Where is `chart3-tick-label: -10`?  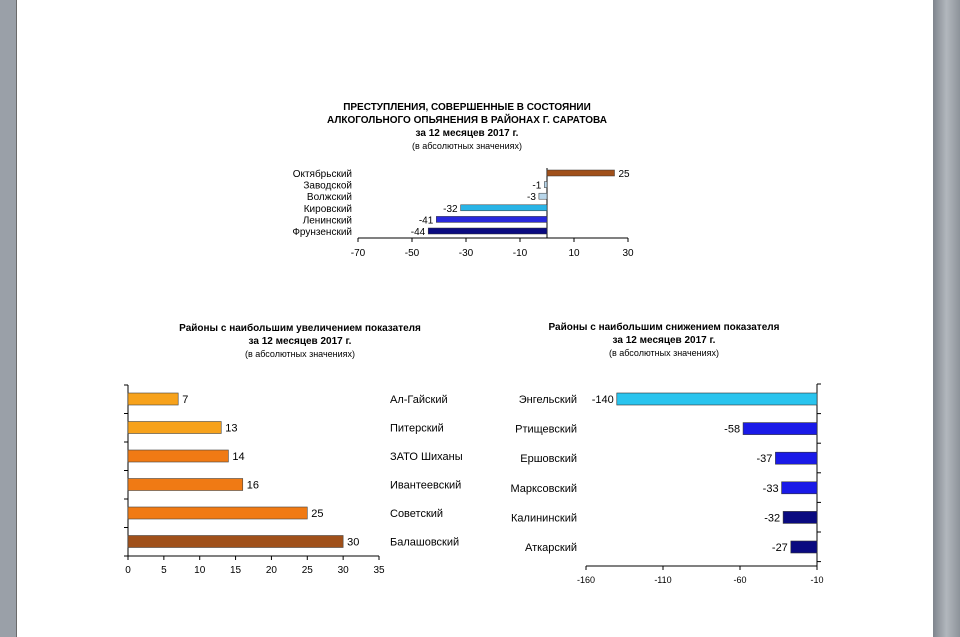
chart3-tick-label: -10 is located at coordinates (816, 580).